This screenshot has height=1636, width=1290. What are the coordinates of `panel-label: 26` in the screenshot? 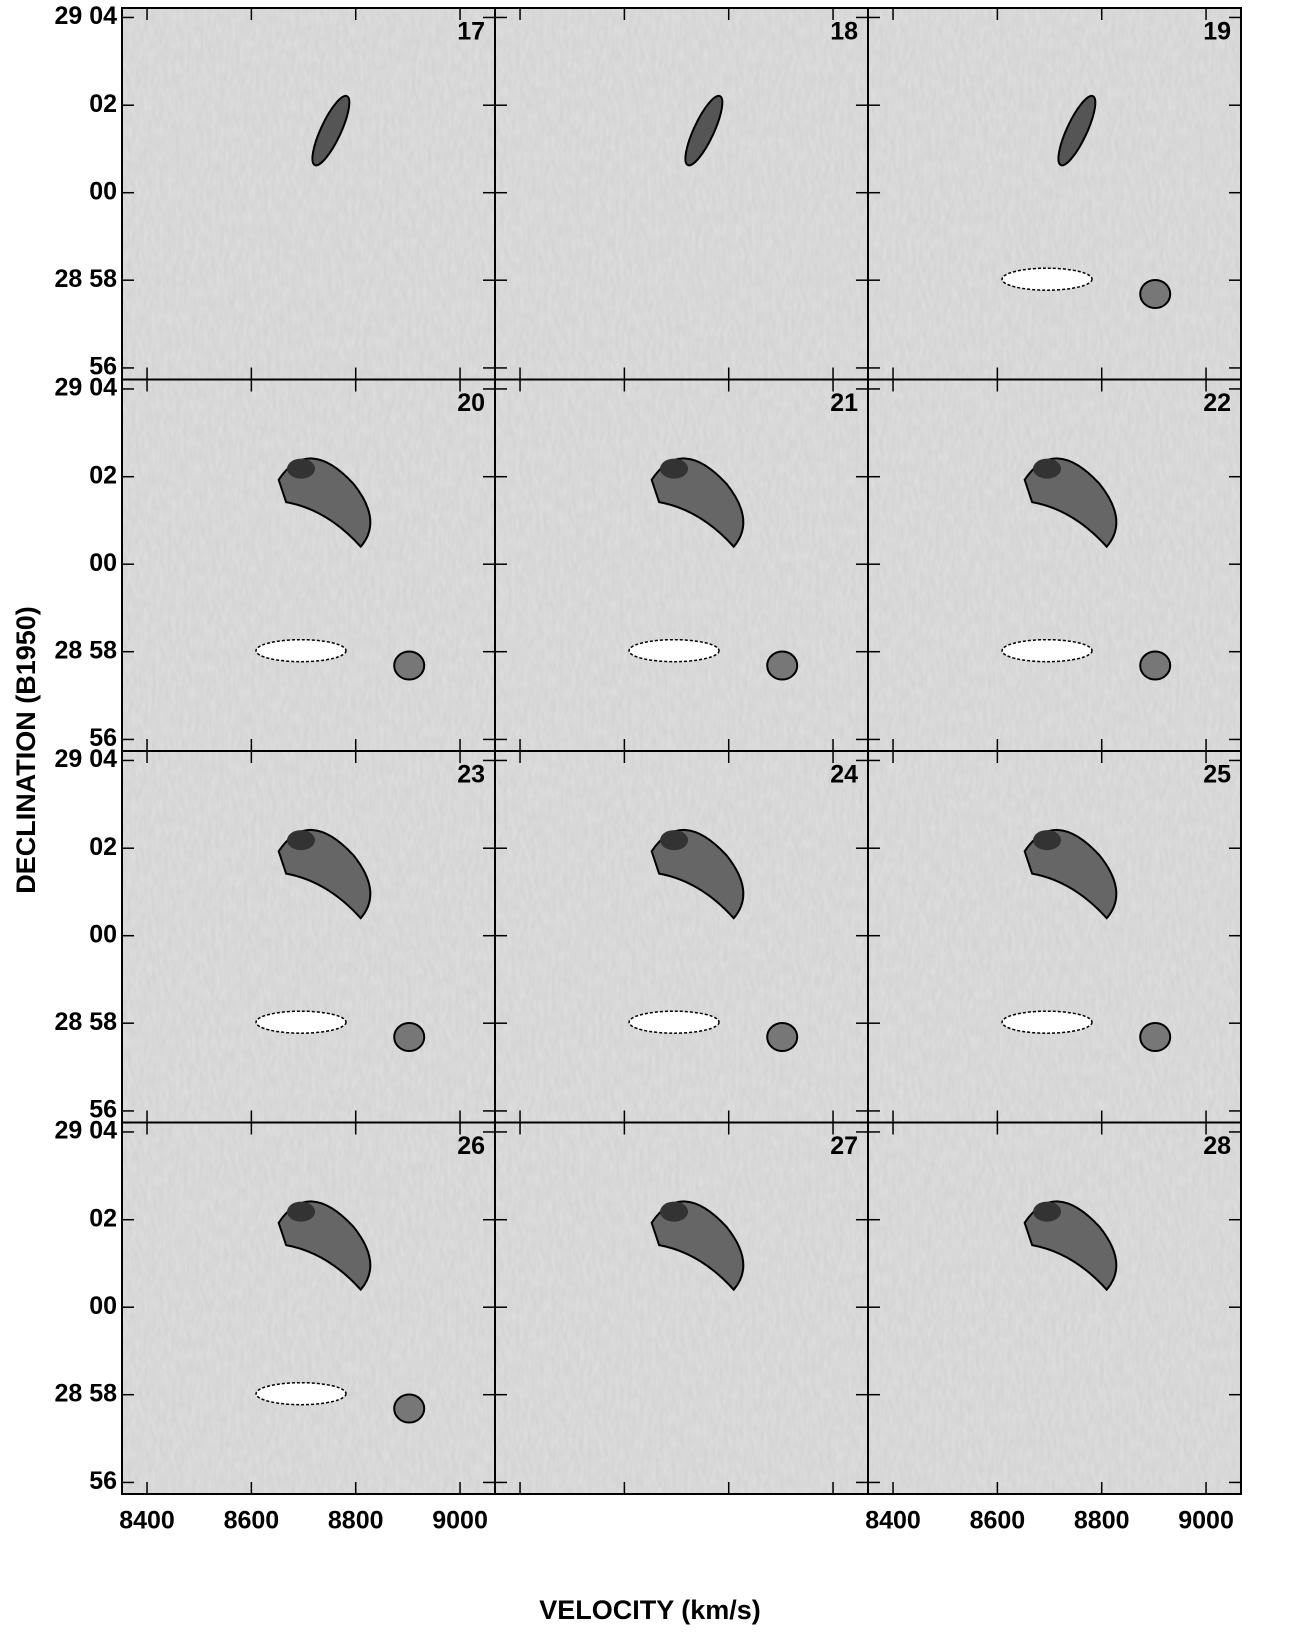 It's located at (471, 1146).